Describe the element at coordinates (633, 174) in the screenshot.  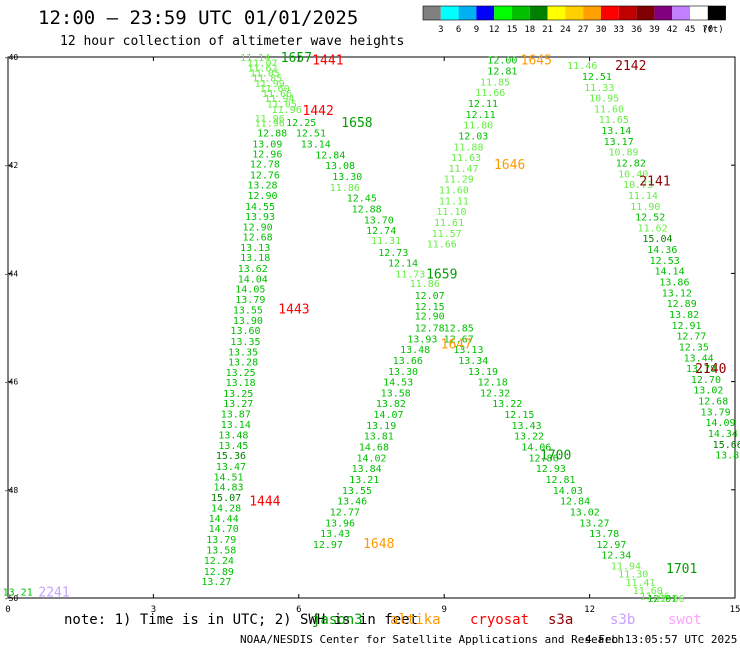
I see `wave-height-point: 10.40` at that location.